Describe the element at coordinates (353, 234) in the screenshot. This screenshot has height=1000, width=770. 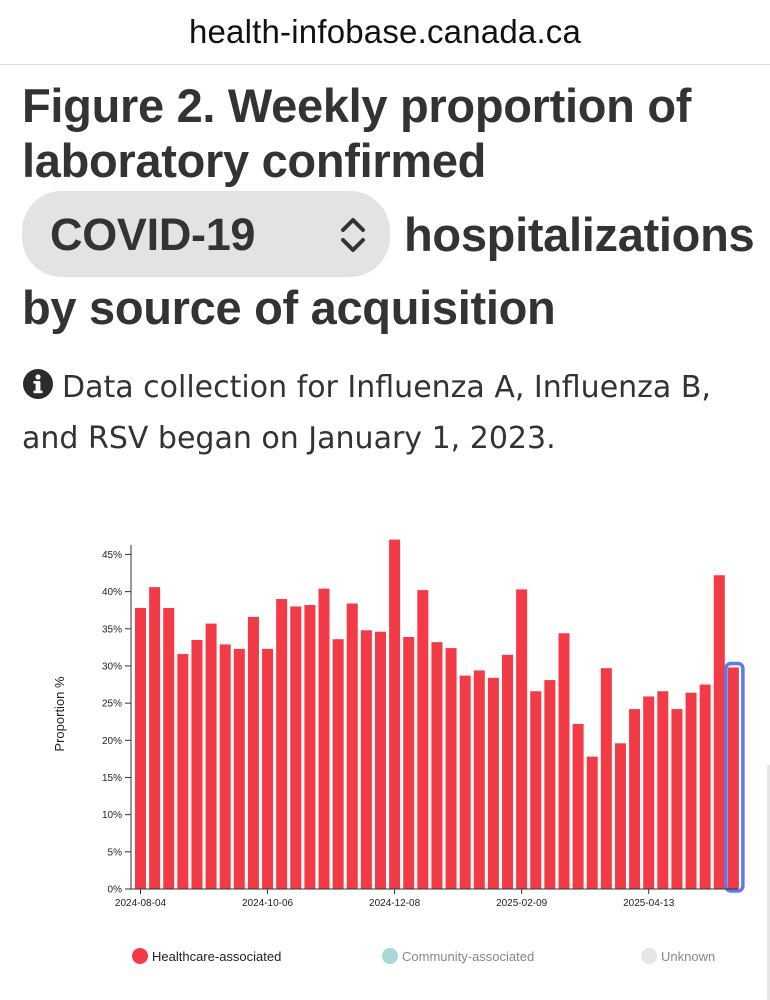
I see `chevron-up-down-icon` at that location.